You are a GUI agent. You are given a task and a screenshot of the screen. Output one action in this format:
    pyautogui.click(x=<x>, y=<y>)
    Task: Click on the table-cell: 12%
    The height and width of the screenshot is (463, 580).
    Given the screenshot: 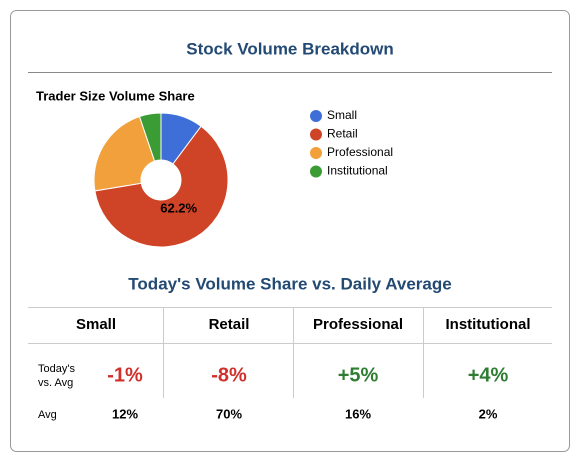 What is the action you would take?
    pyautogui.click(x=125, y=413)
    